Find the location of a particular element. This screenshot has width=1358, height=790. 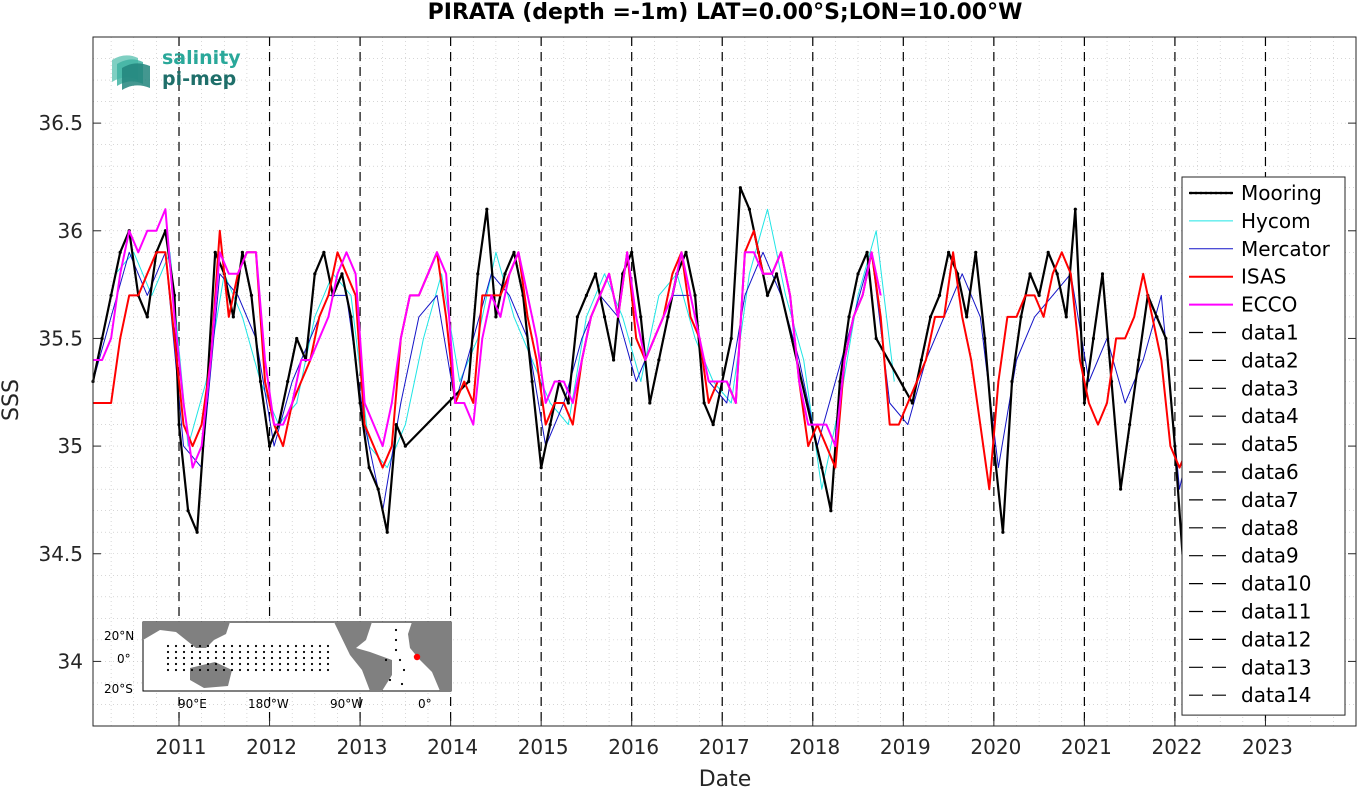

legend-label: data3 is located at coordinates (1270, 388).